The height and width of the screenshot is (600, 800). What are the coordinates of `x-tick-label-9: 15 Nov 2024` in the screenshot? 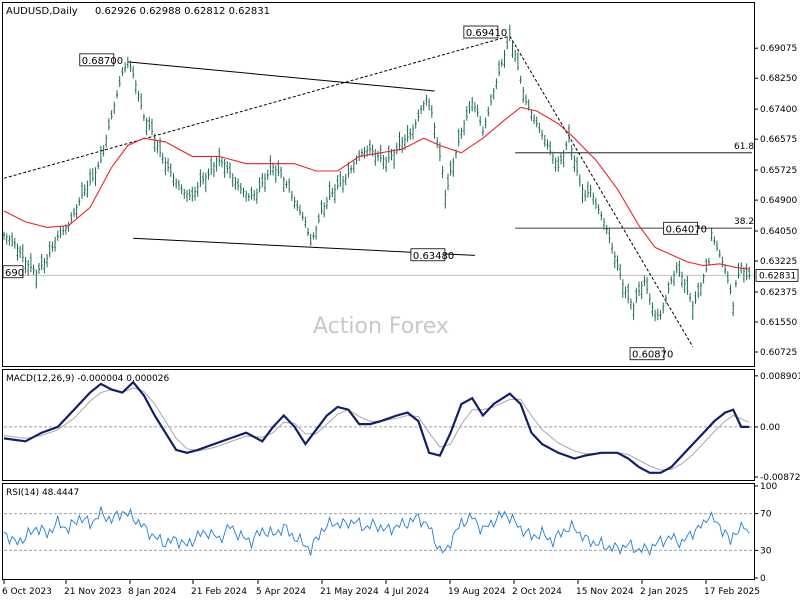 It's located at (605, 592).